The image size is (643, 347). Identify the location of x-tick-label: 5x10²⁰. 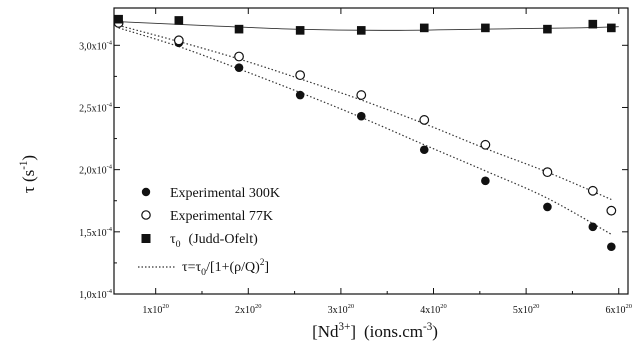
(526, 309).